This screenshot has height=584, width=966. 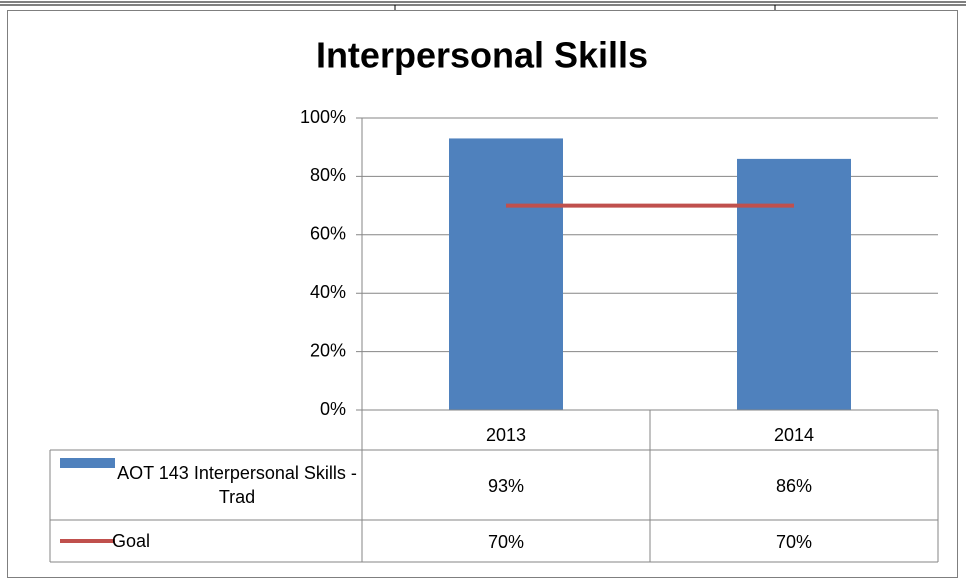 I want to click on legend-label: AOT 143 Interpersonal Skills - Trad, so click(x=237, y=485).